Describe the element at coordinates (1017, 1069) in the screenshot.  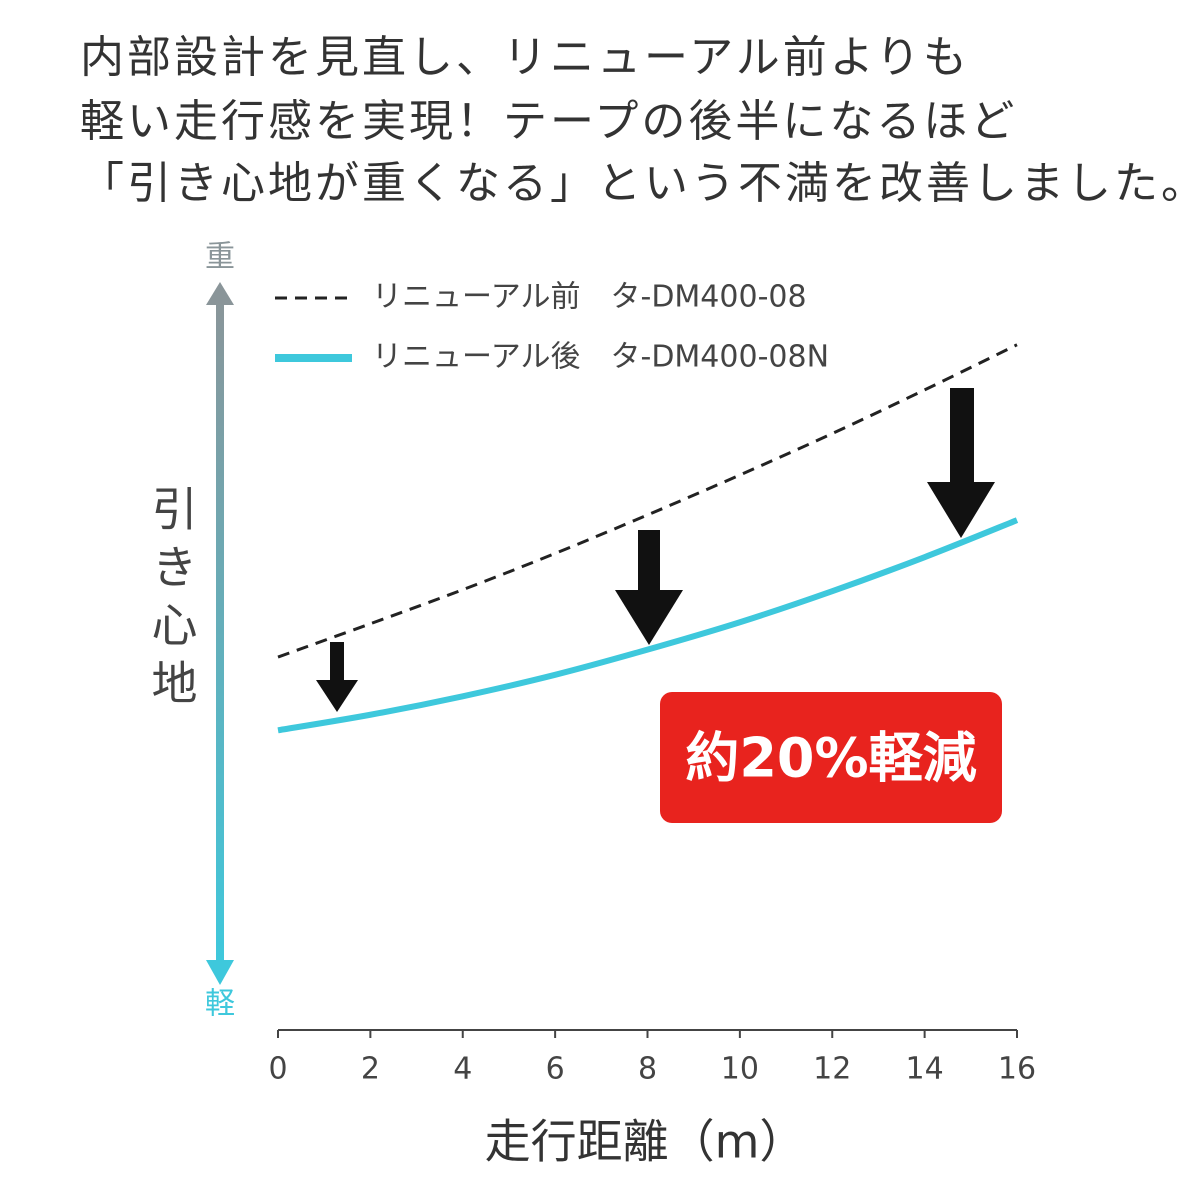
I see `x-tick-label: 16` at that location.